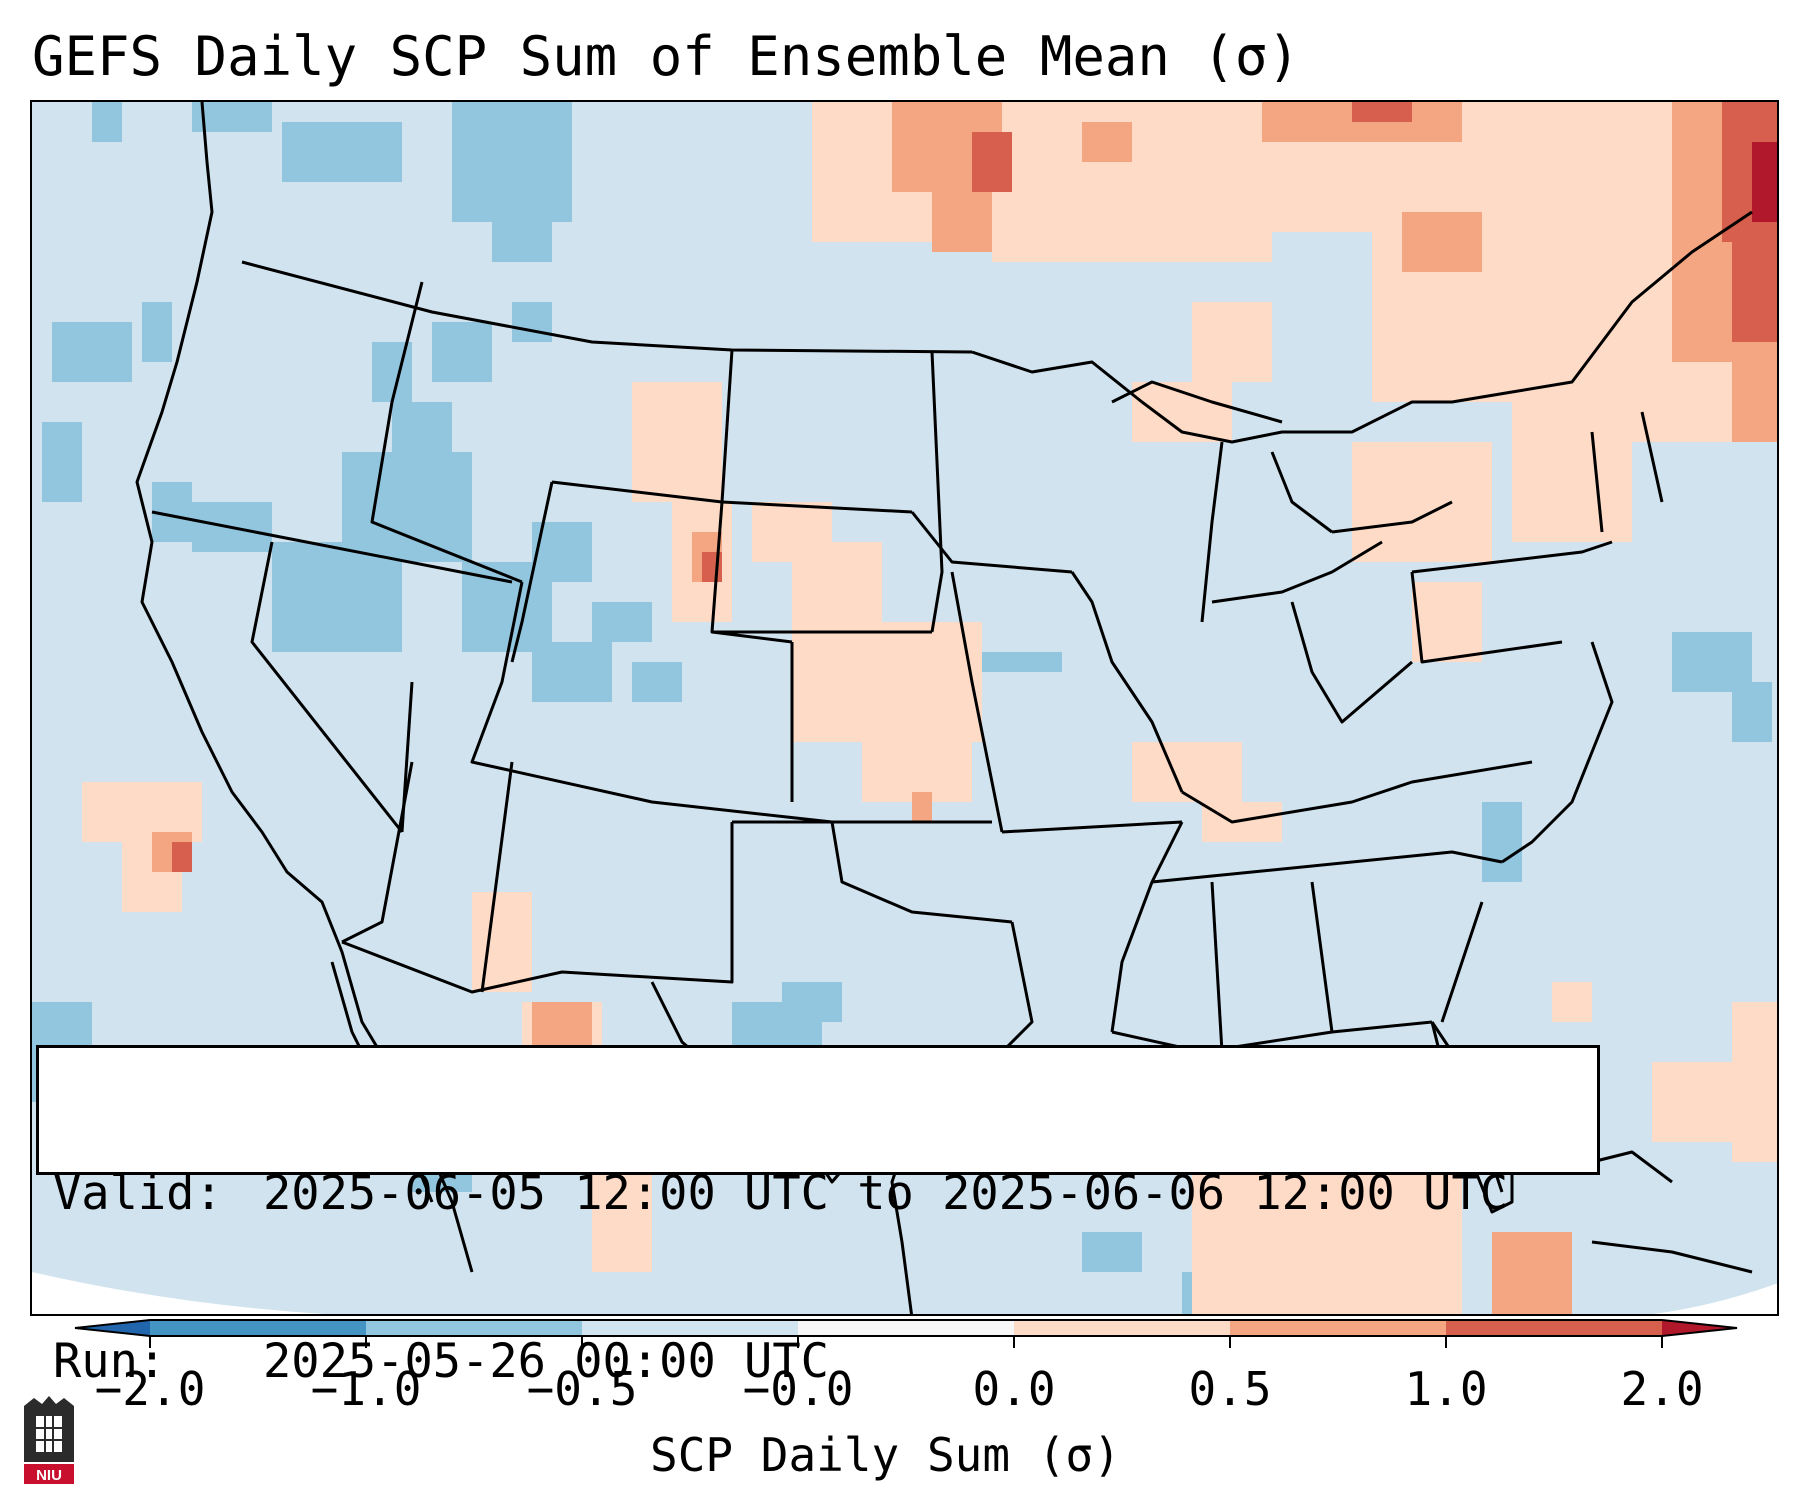 This screenshot has height=1506, width=1803. Describe the element at coordinates (798, 1389) in the screenshot. I see `colorbar-tick-label: −0.0` at that location.